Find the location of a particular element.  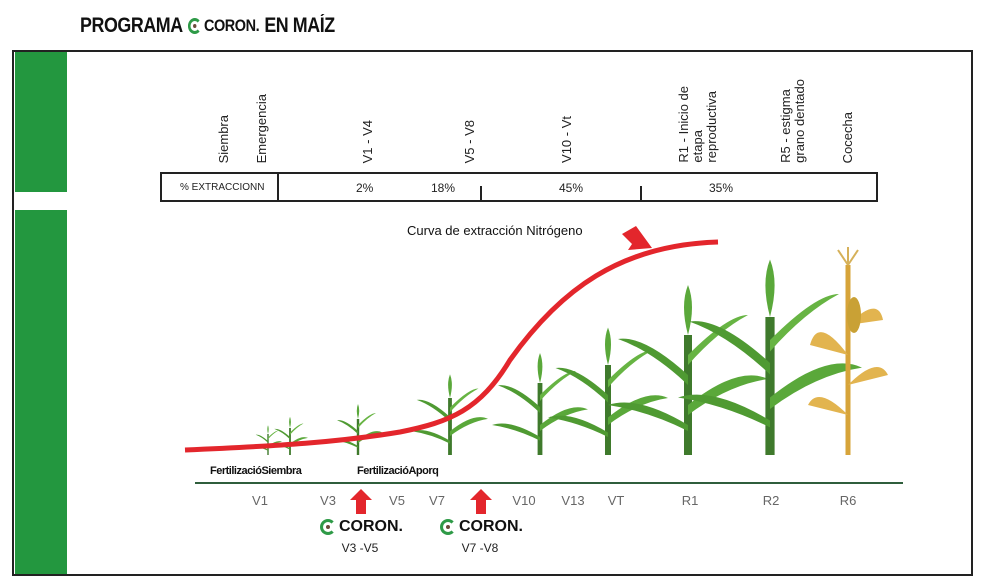

value-v5-v8: 18% is located at coordinates (443, 188).